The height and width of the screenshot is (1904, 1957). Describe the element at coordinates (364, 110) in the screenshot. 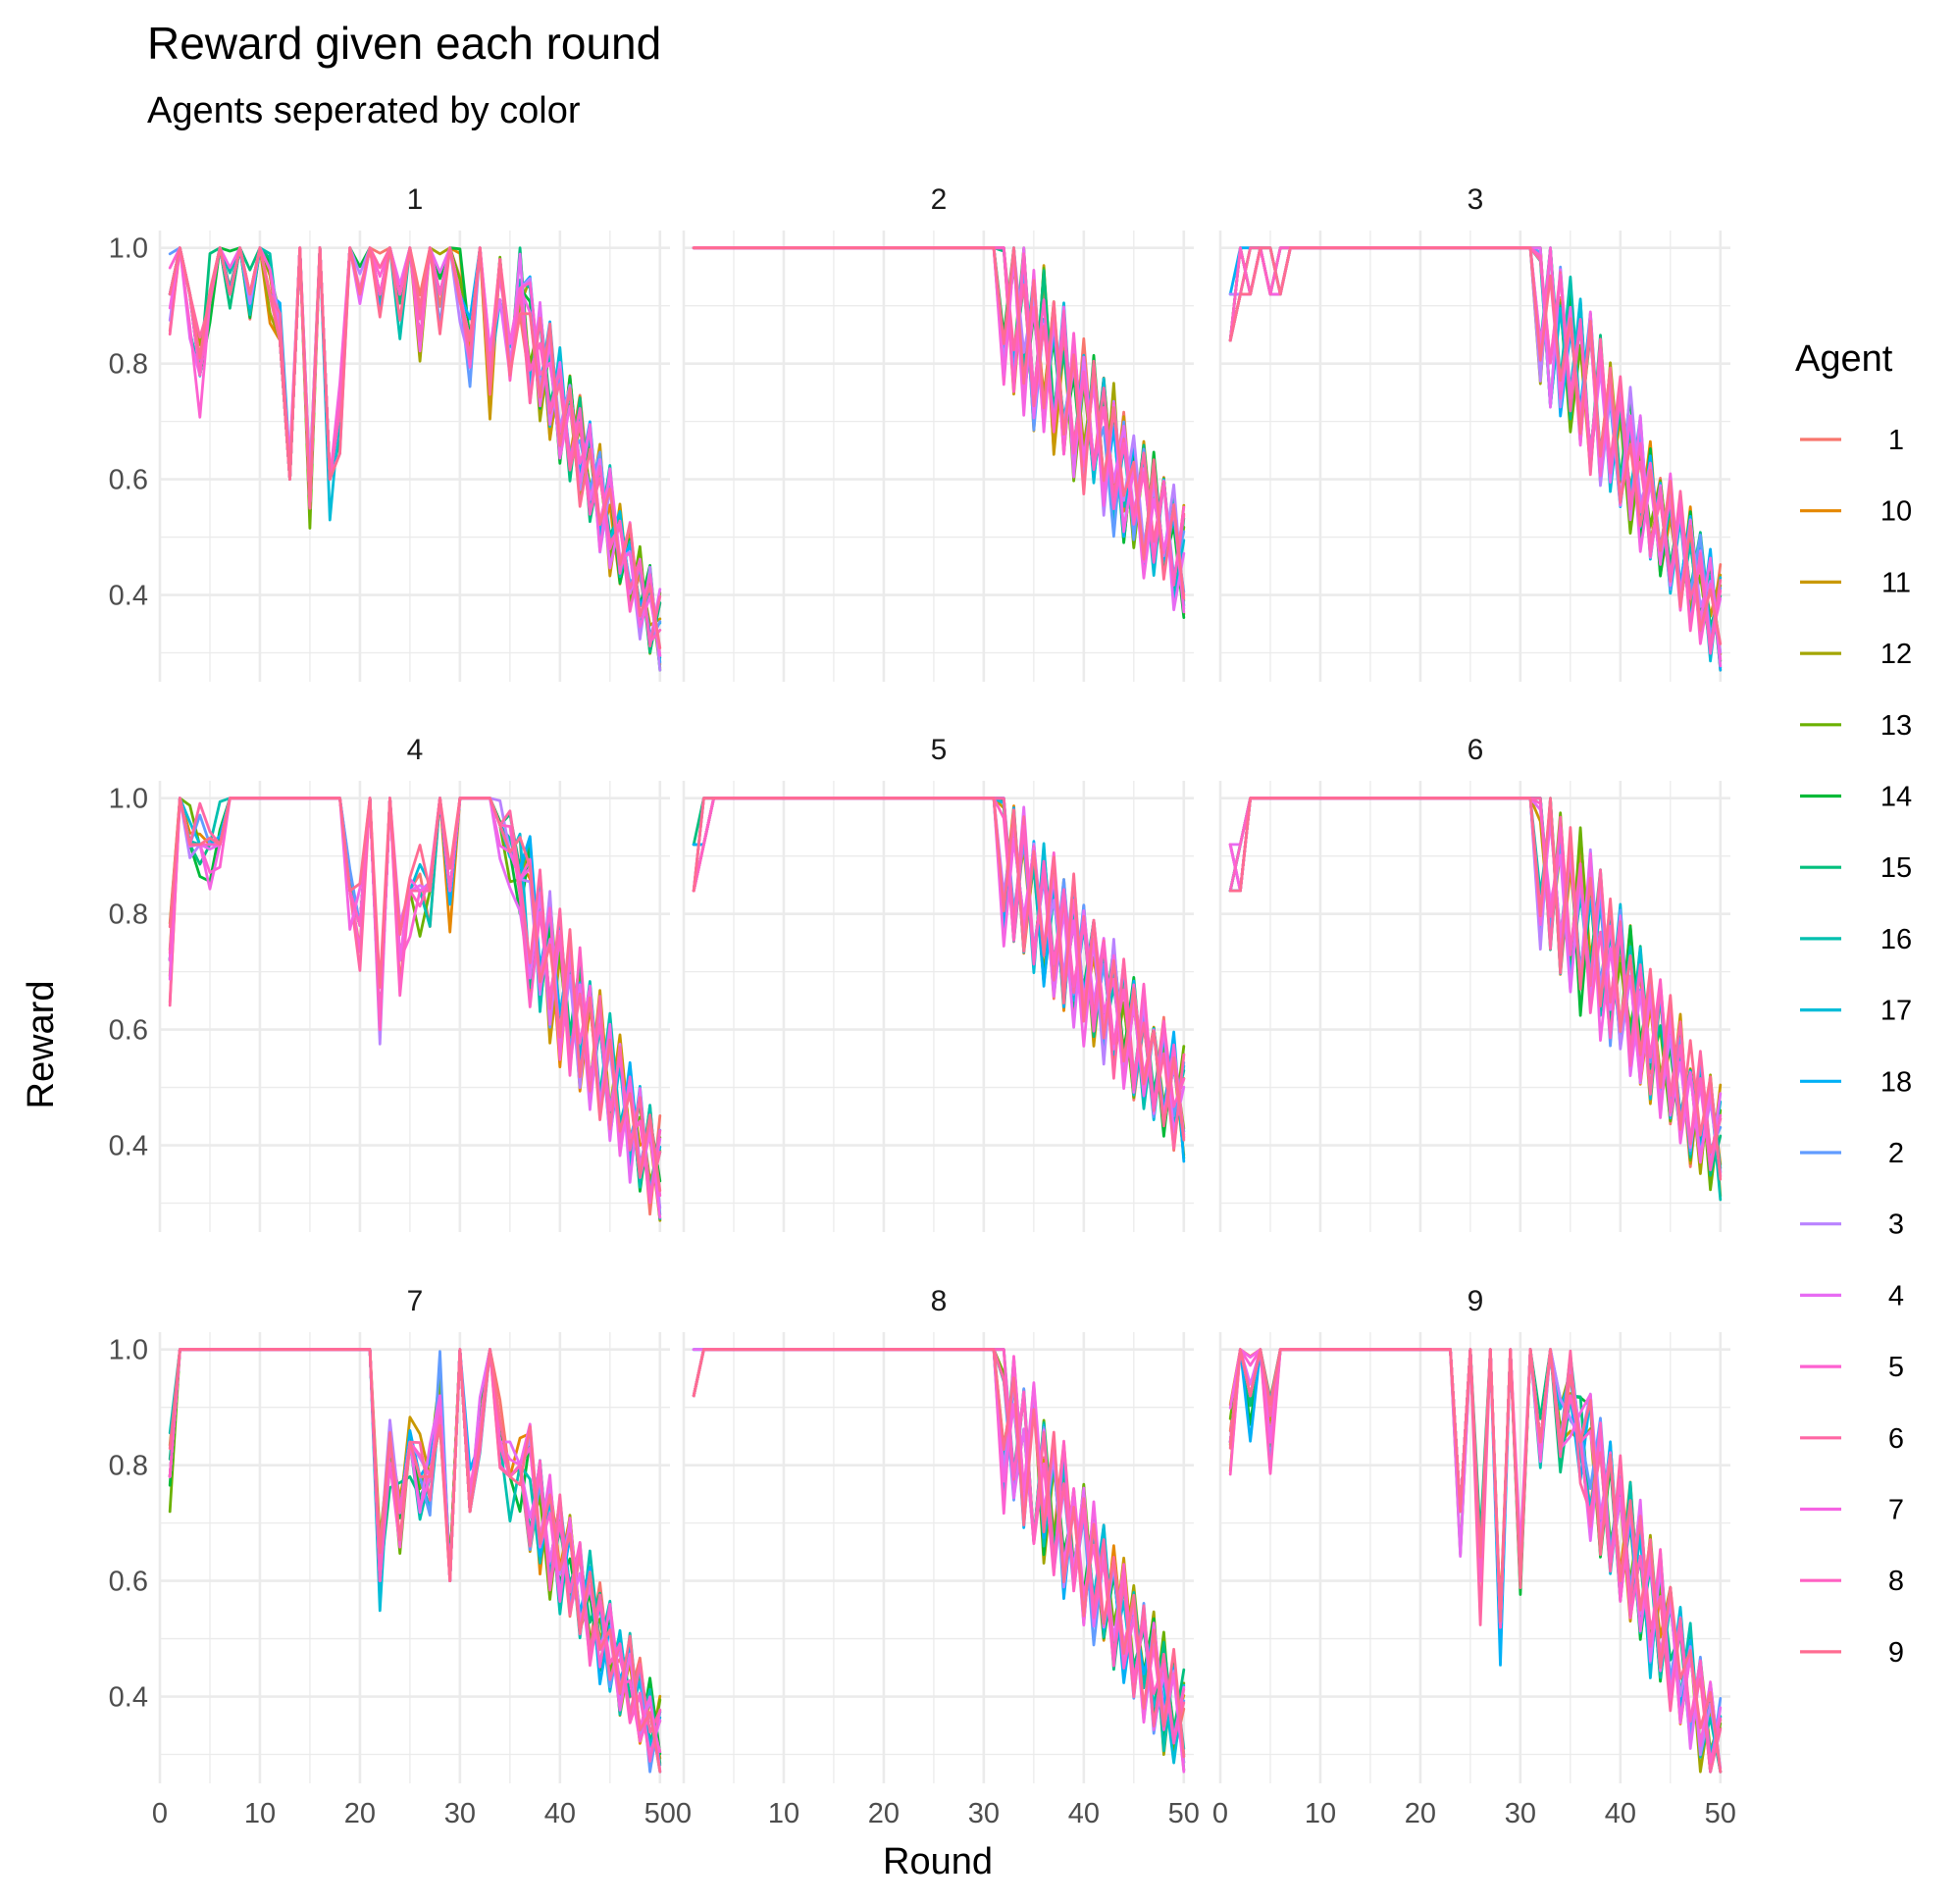

I see `chart-subtitle: Agents seperated by color` at that location.